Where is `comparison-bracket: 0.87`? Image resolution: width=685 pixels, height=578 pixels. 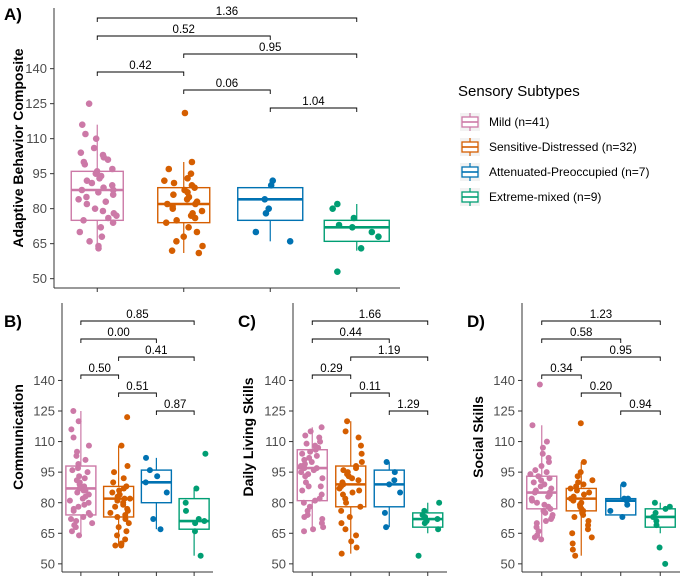 comparison-bracket: 0.87 is located at coordinates (175, 407).